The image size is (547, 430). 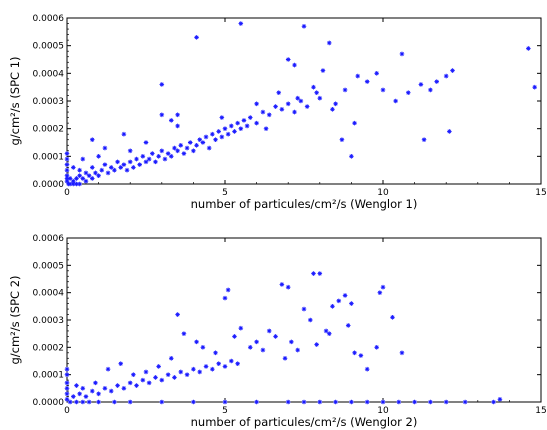 I want to click on x-tick-label: 5, so click(x=225, y=411).